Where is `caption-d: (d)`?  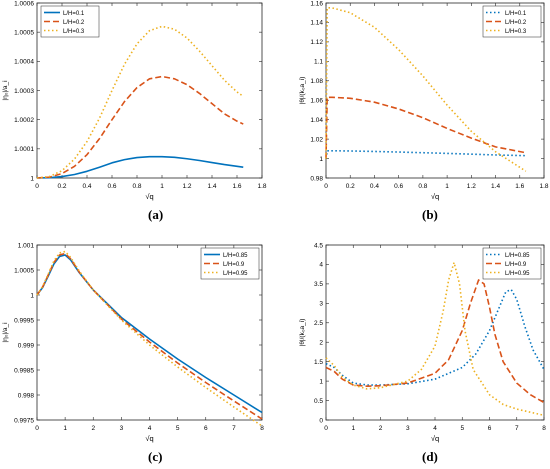
caption-d: (d) is located at coordinates (430, 456).